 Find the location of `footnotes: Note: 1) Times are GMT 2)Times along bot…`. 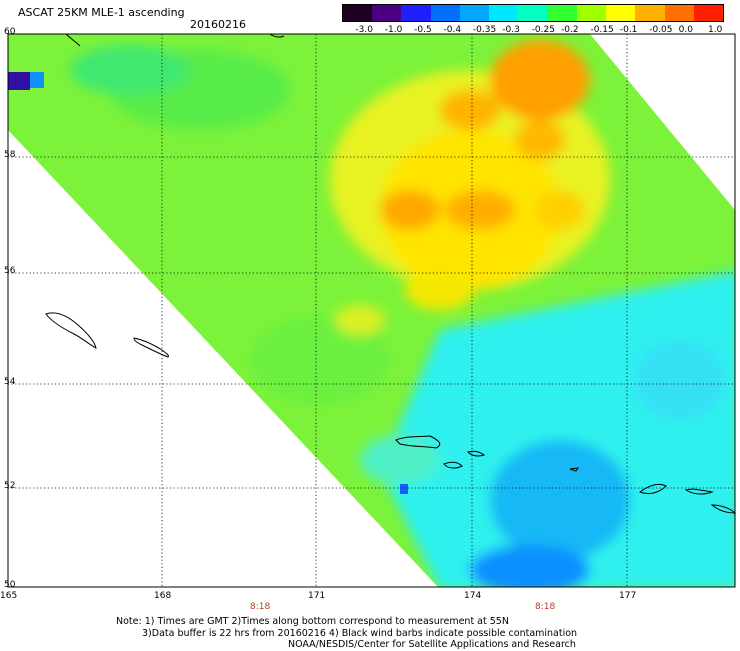

footnotes: Note: 1) Times are GMT 2)Times along bot… is located at coordinates (346, 633).